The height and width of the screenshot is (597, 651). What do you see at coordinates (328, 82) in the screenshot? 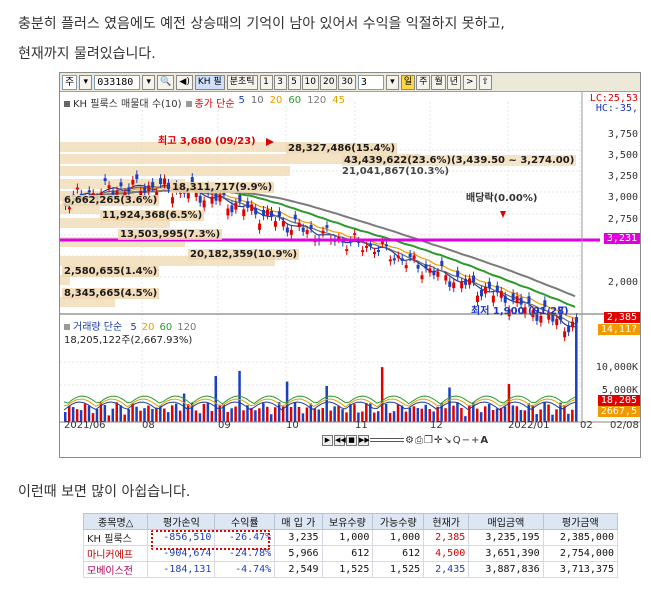
I see `period-button-20: 20` at bounding box center [328, 82].